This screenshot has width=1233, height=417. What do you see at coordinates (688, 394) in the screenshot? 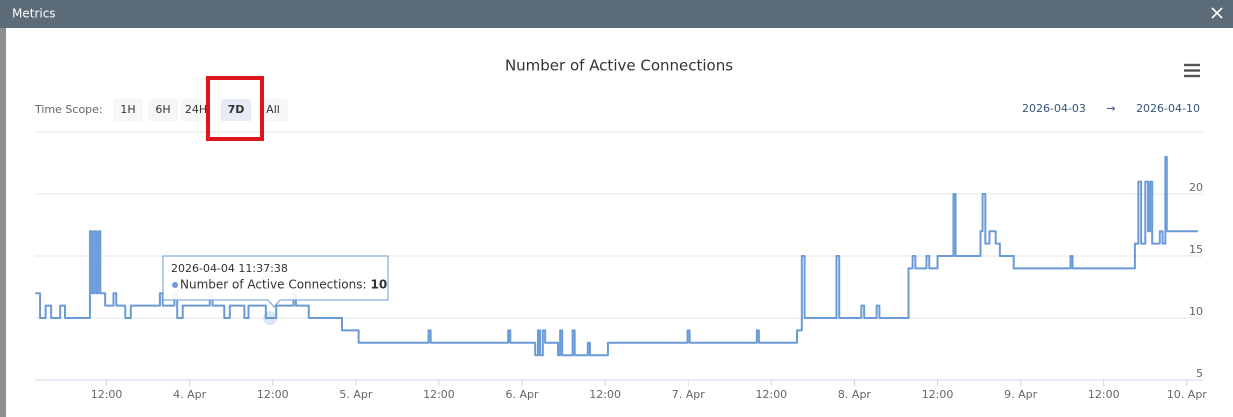
I see `x-tick-label: 7. Apr` at bounding box center [688, 394].